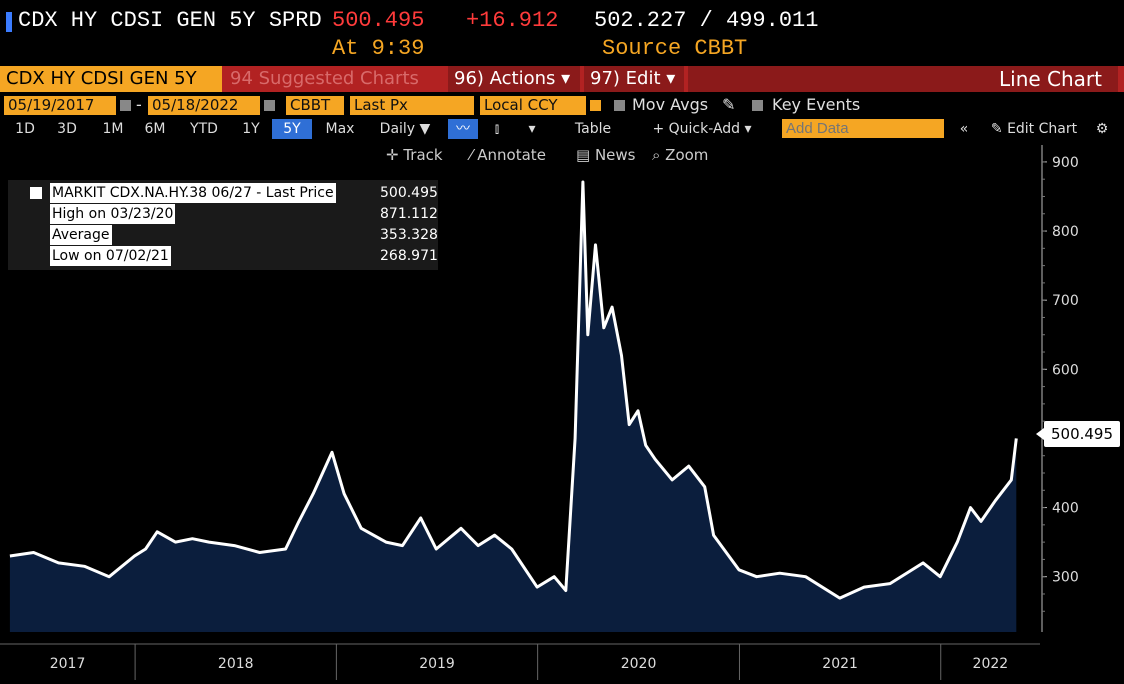 Image resolution: width=1124 pixels, height=684 pixels. I want to click on news-icon: ▤, so click(585, 155).